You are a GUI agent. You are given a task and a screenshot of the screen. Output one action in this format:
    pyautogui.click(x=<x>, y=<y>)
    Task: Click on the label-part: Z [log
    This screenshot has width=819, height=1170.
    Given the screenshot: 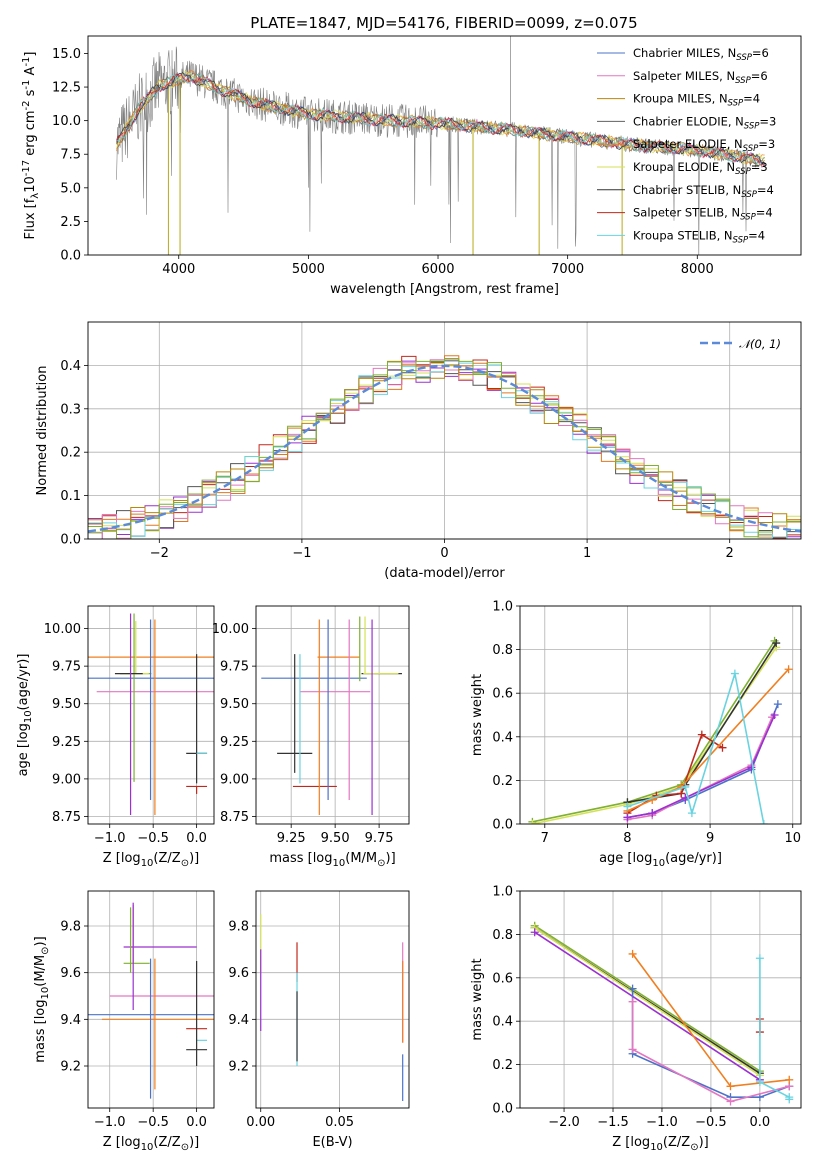 What is the action you would take?
    pyautogui.click(x=631, y=1142)
    